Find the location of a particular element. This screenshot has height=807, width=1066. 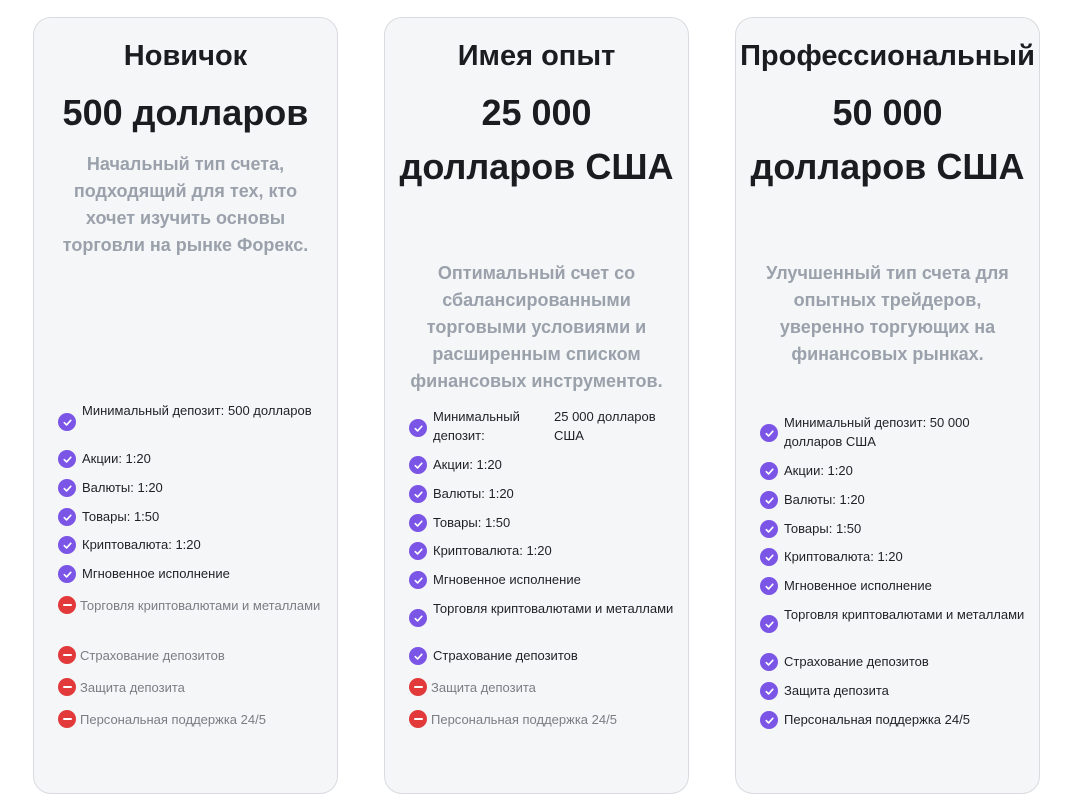

plan-title: Имея опыт is located at coordinates (536, 56).